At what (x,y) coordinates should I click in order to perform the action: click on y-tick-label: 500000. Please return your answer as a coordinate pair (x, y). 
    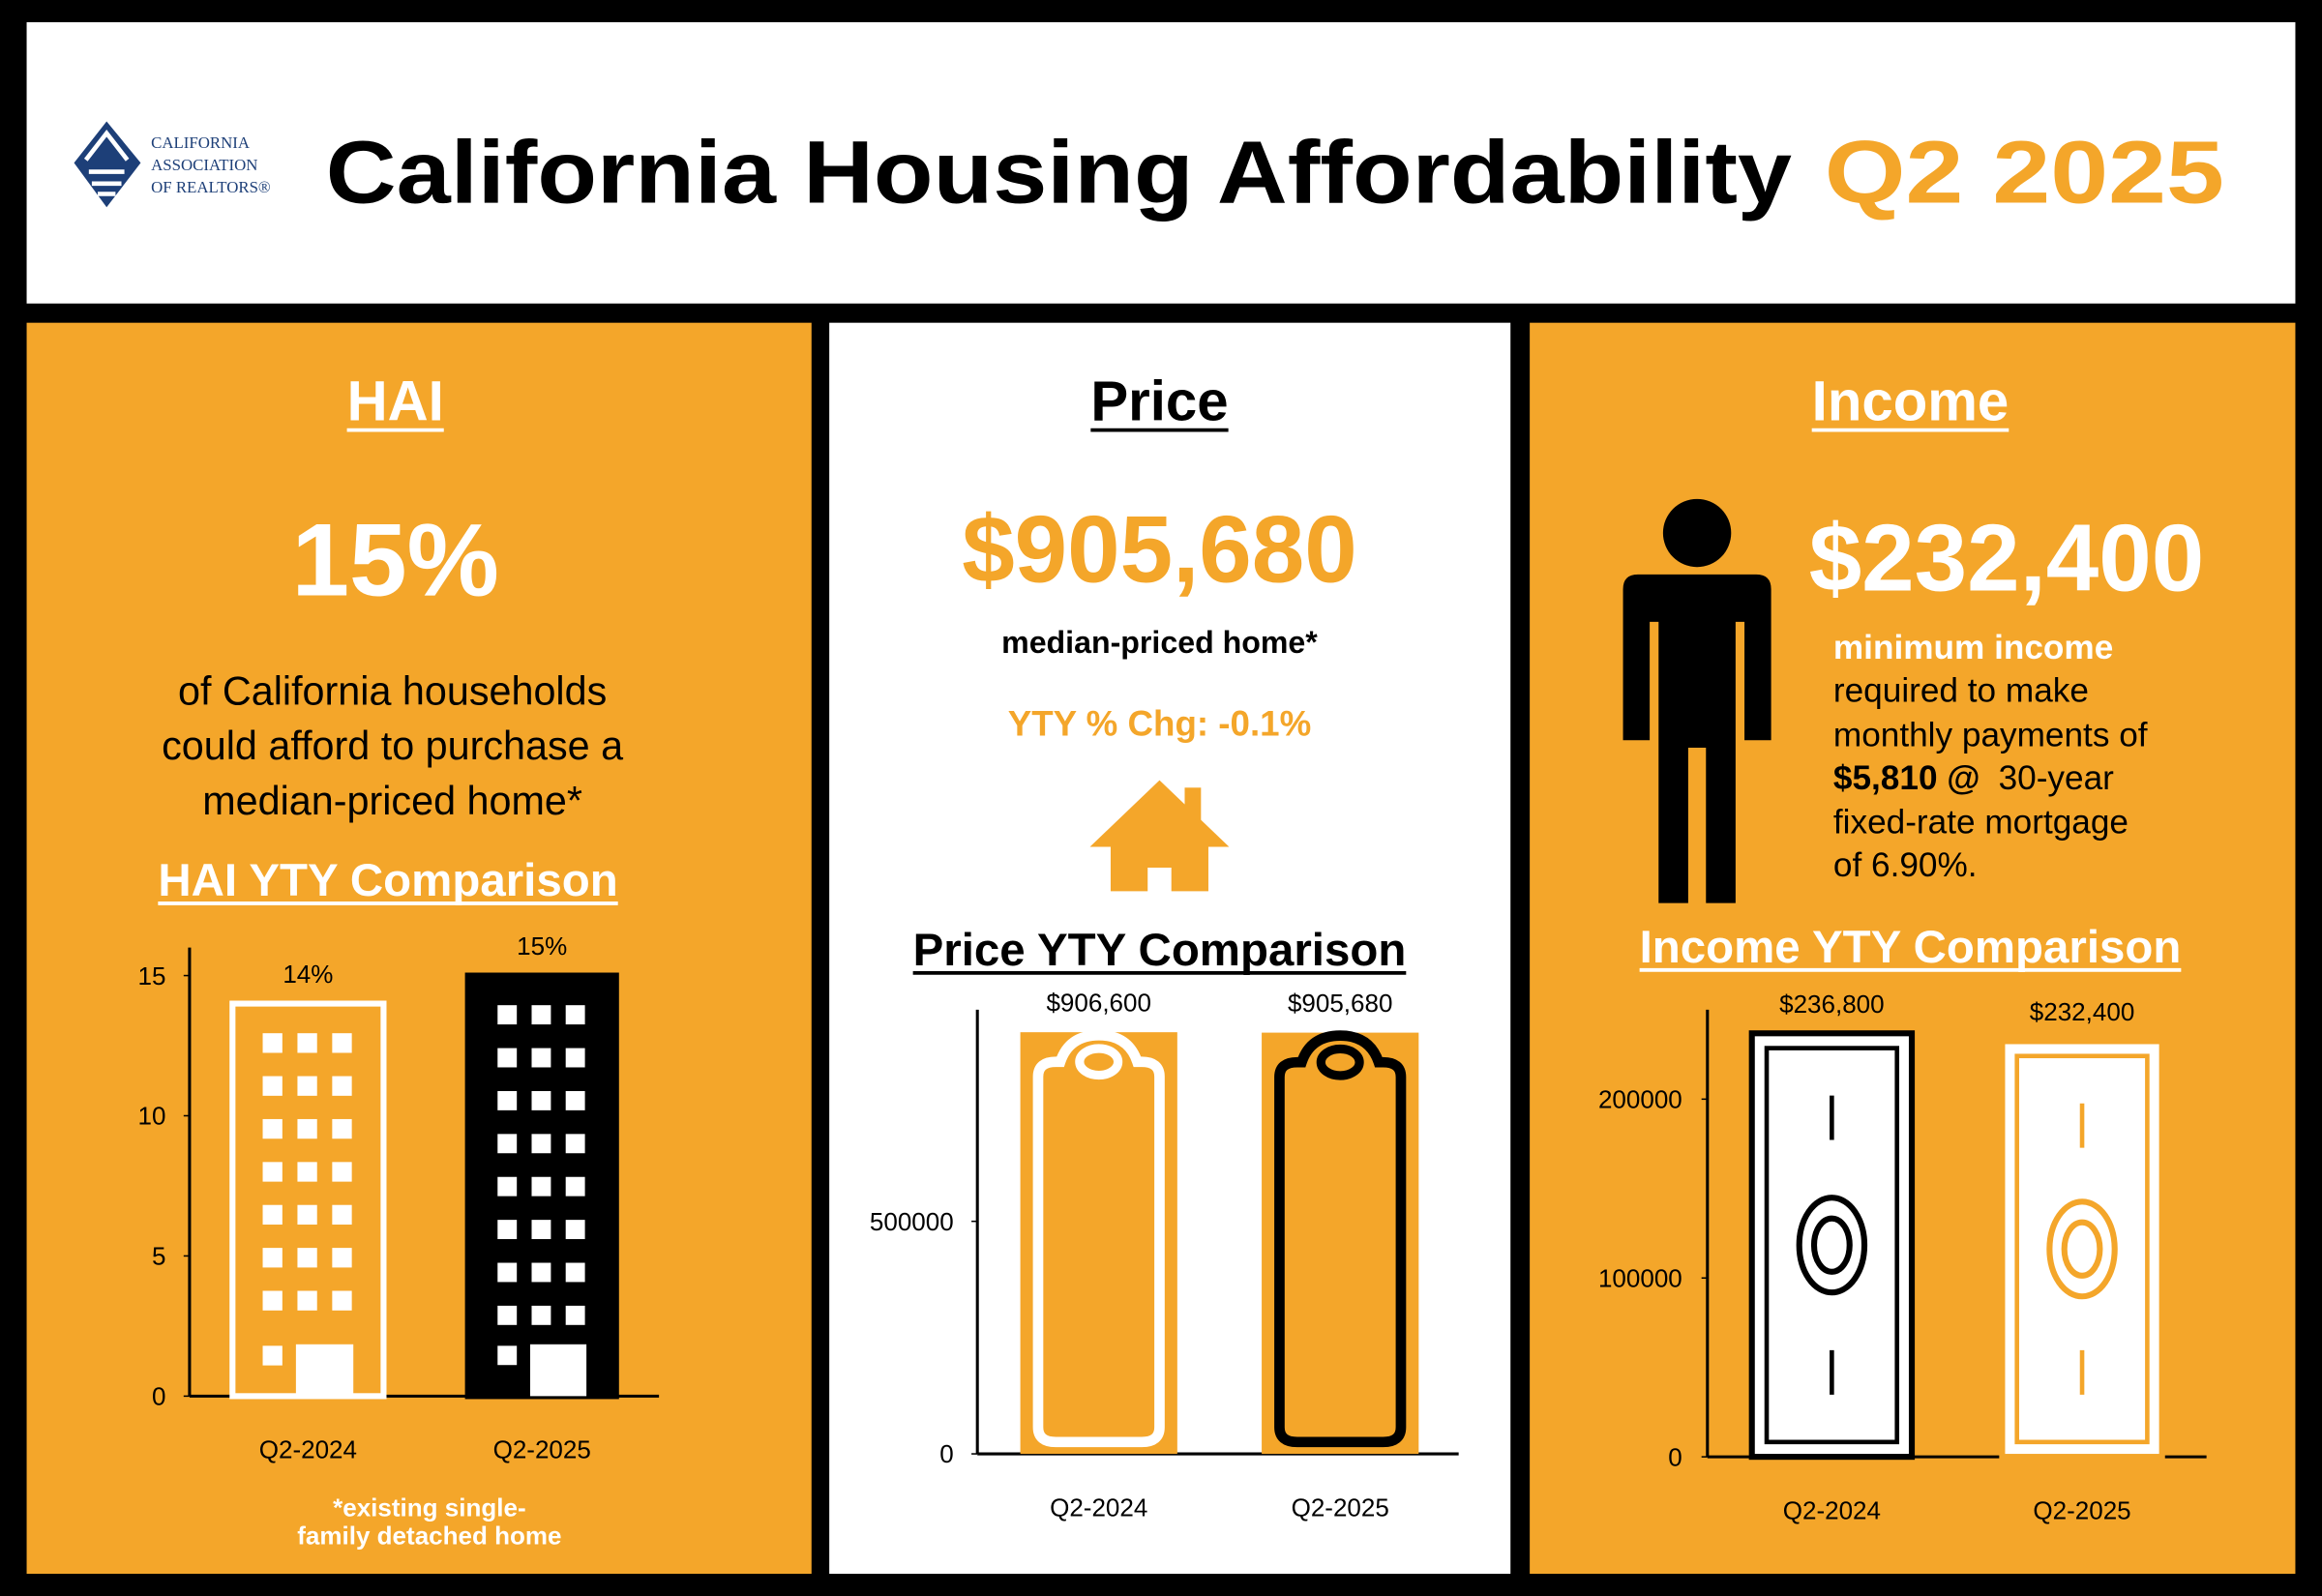
    Looking at the image, I should click on (912, 1221).